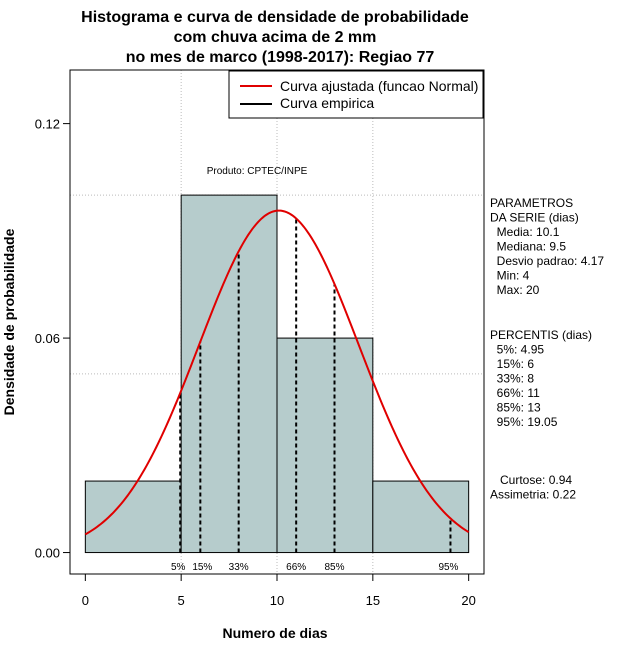 This screenshot has height=660, width=640. What do you see at coordinates (47, 124) in the screenshot?
I see `y-tick-label-2: 0.12` at bounding box center [47, 124].